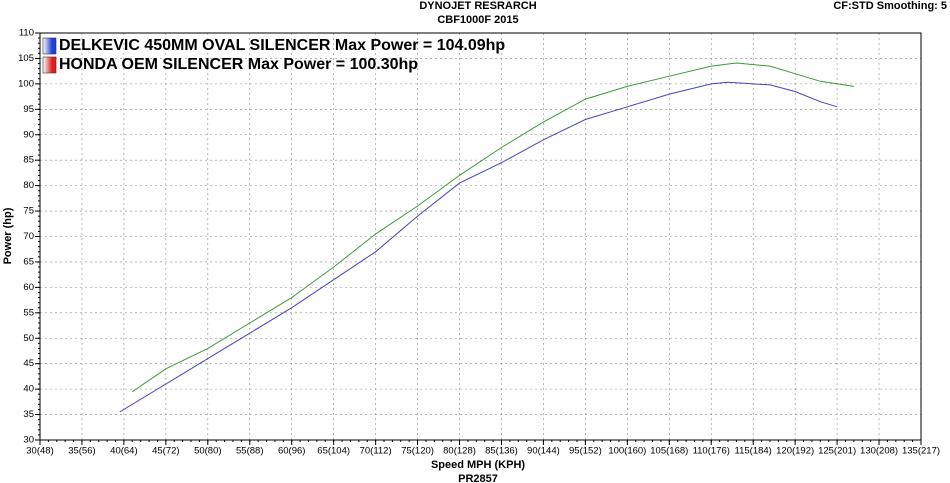 This screenshot has height=483, width=950. I want to click on y-tick-label: 80, so click(28, 185).